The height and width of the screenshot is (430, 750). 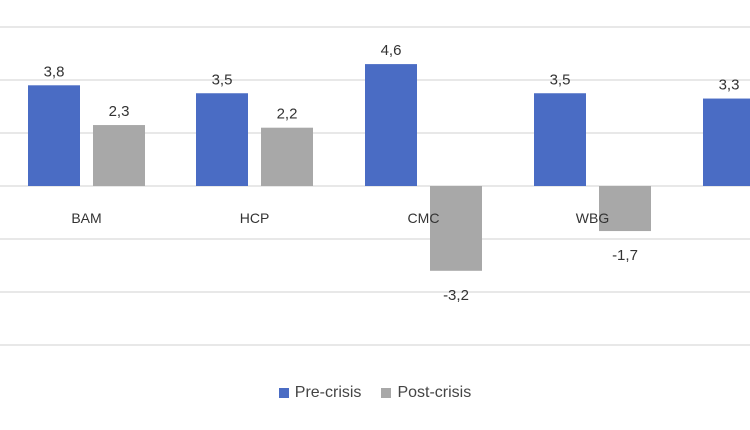 I want to click on legend-item-pre-crisis: Pre-crisis, so click(x=320, y=393).